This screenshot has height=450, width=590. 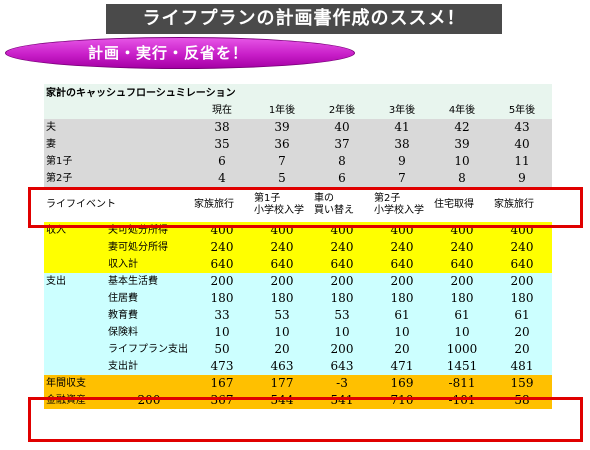 I want to click on life-event-value: 家族旅行, so click(x=222, y=204).